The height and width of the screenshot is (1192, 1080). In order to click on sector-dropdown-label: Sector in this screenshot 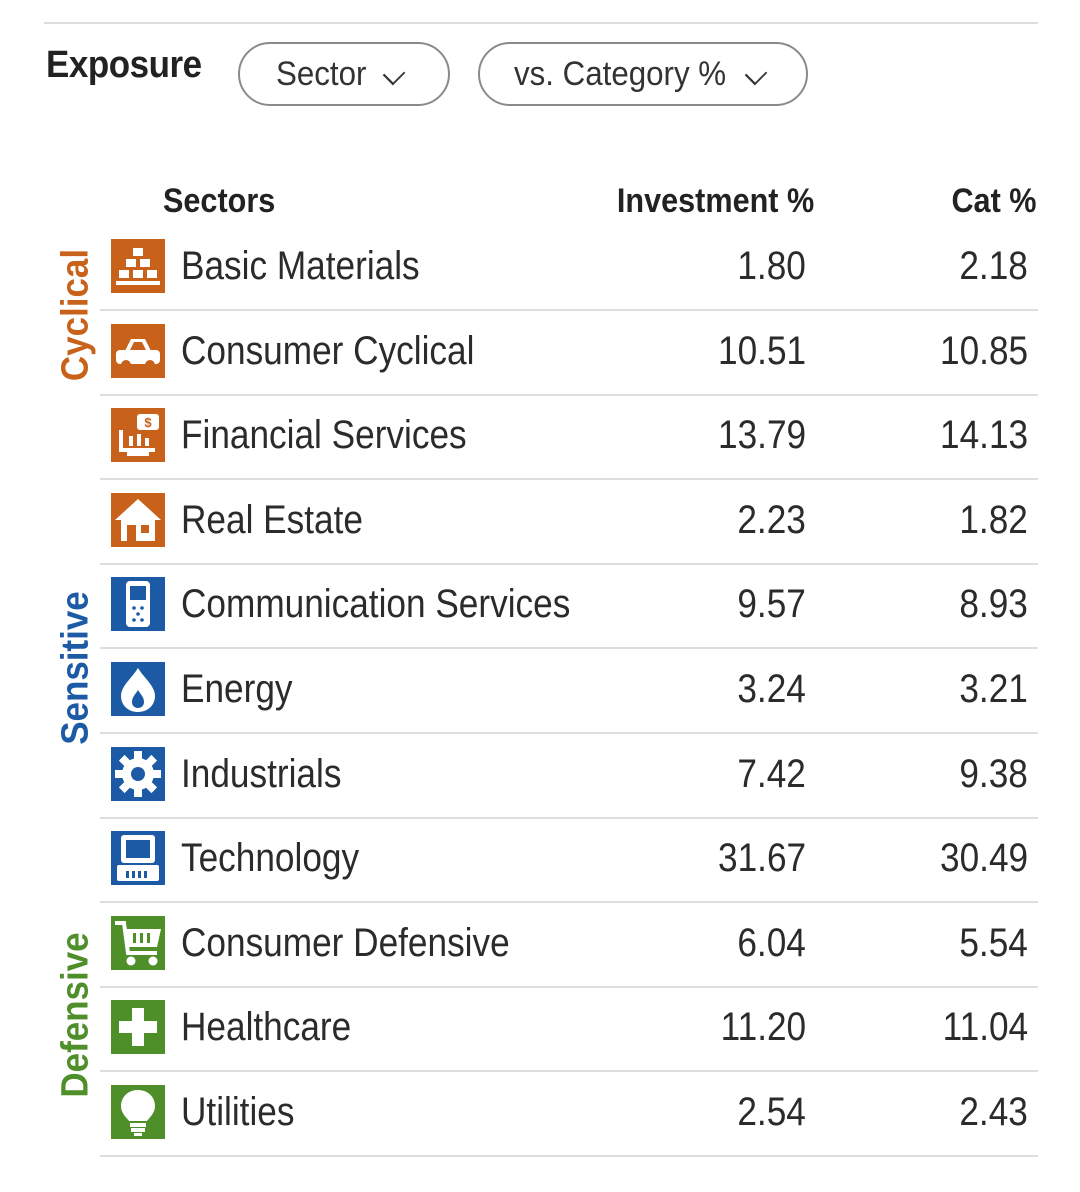, I will do `click(321, 73)`.